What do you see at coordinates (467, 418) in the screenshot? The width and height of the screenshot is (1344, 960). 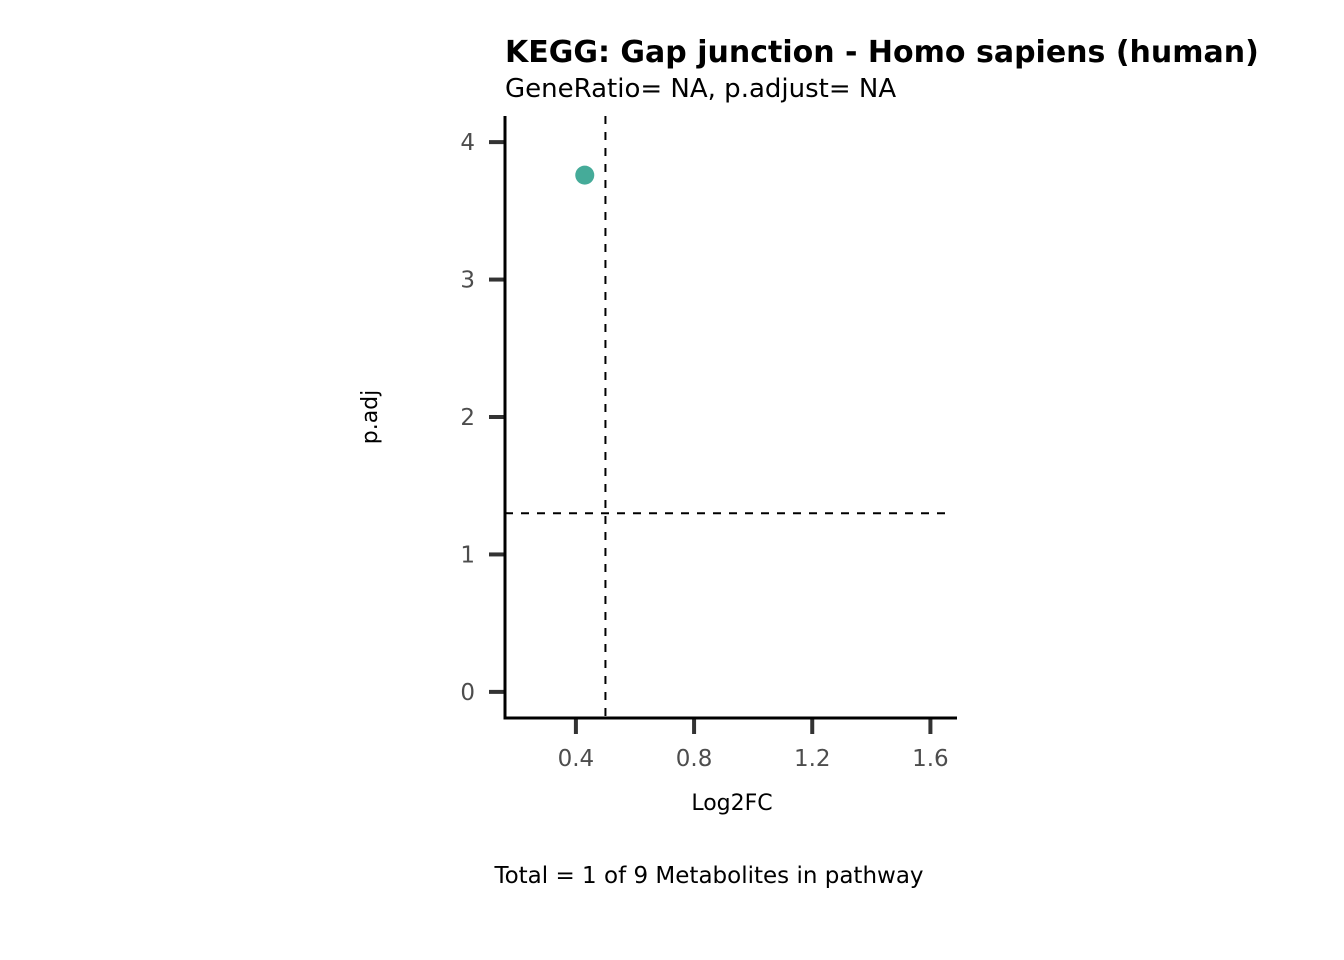 I see `y-tick-label: 2` at bounding box center [467, 418].